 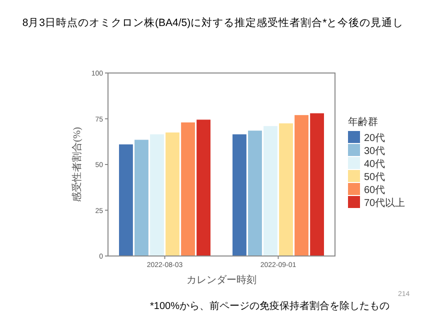 What do you see at coordinates (375, 177) in the screenshot?
I see `legend-label: 50代` at bounding box center [375, 177].